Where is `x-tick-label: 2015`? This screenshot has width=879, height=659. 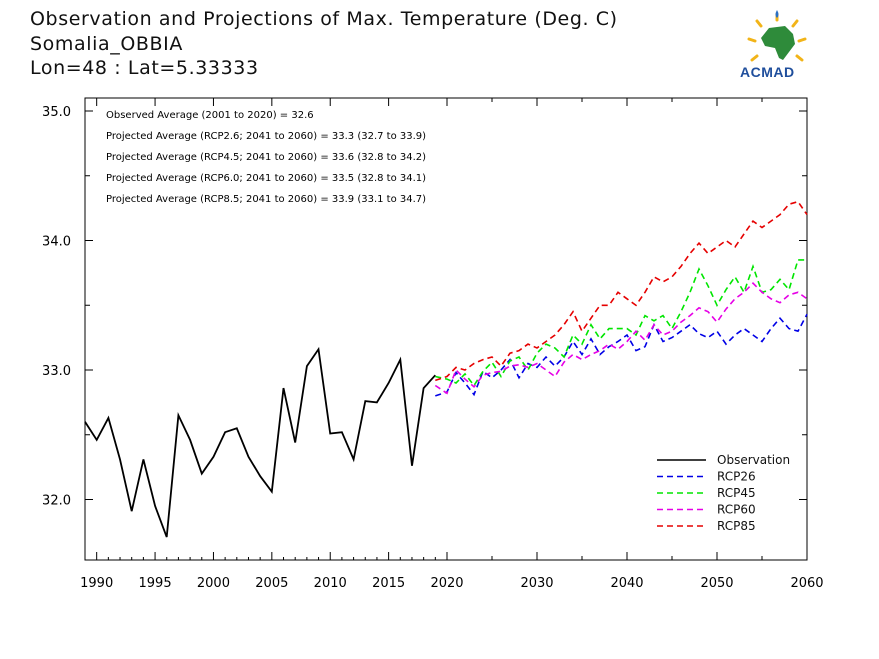
x-tick-label: 2015 is located at coordinates (388, 583).